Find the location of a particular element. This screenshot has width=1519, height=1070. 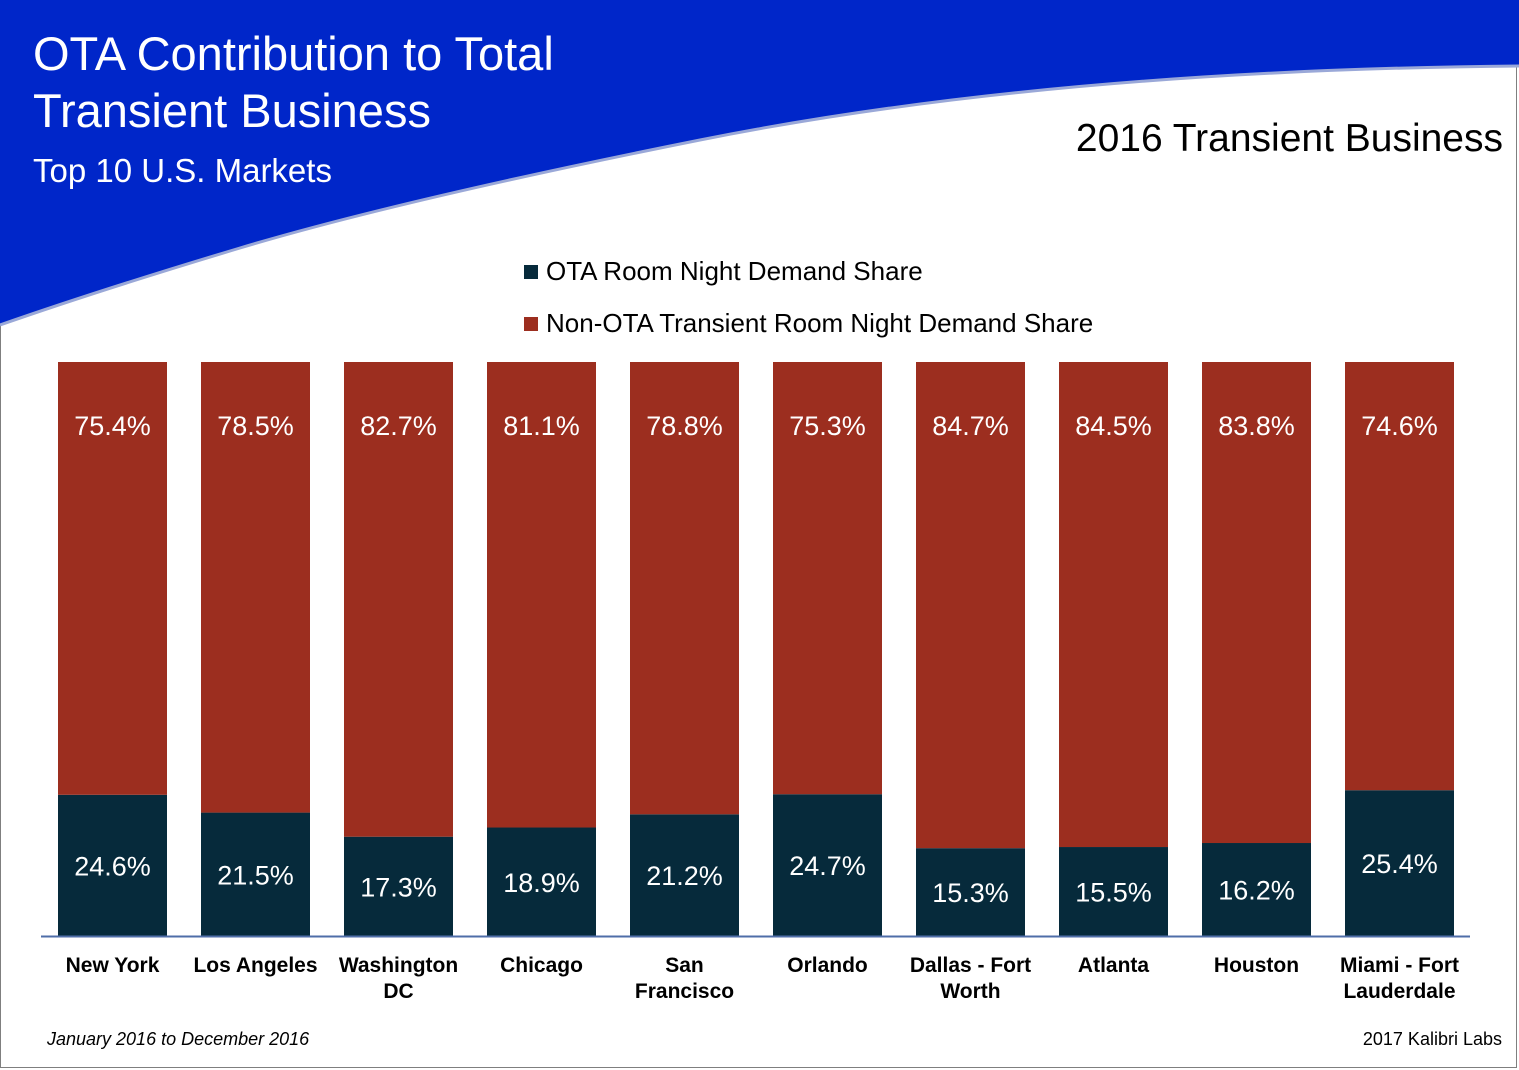

chart-title-line-1: OTA Contribution to Total is located at coordinates (293, 53).